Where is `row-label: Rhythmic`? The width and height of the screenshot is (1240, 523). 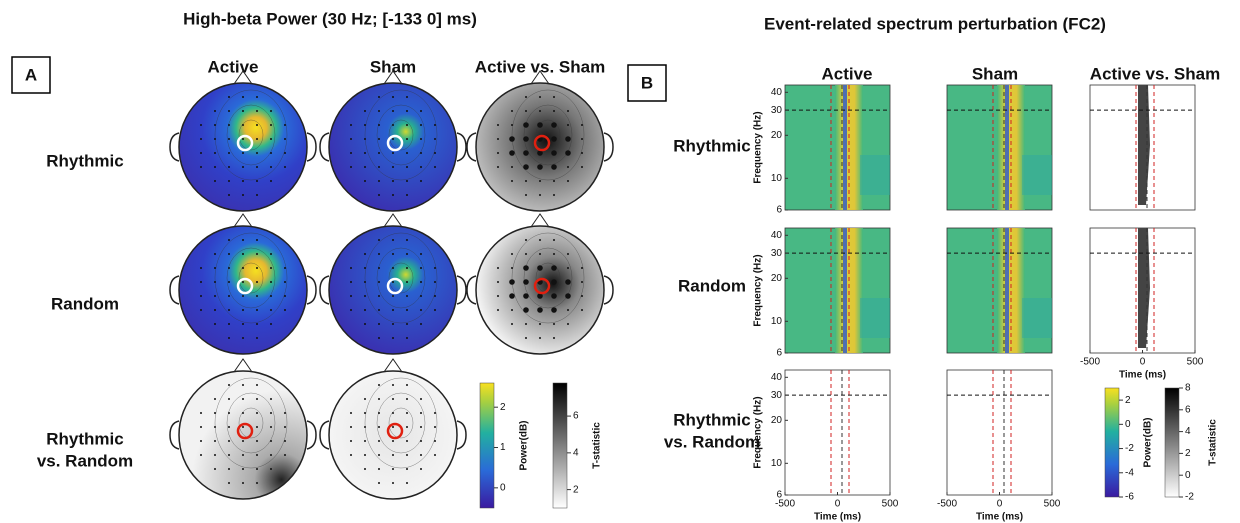 row-label: Rhythmic is located at coordinates (711, 145).